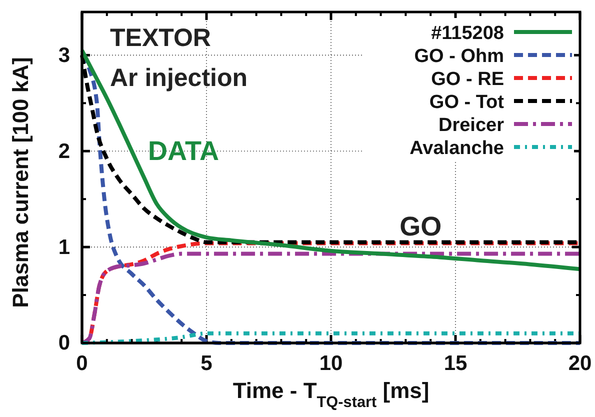  I want to click on y-tick-label: 3, so click(64, 55).